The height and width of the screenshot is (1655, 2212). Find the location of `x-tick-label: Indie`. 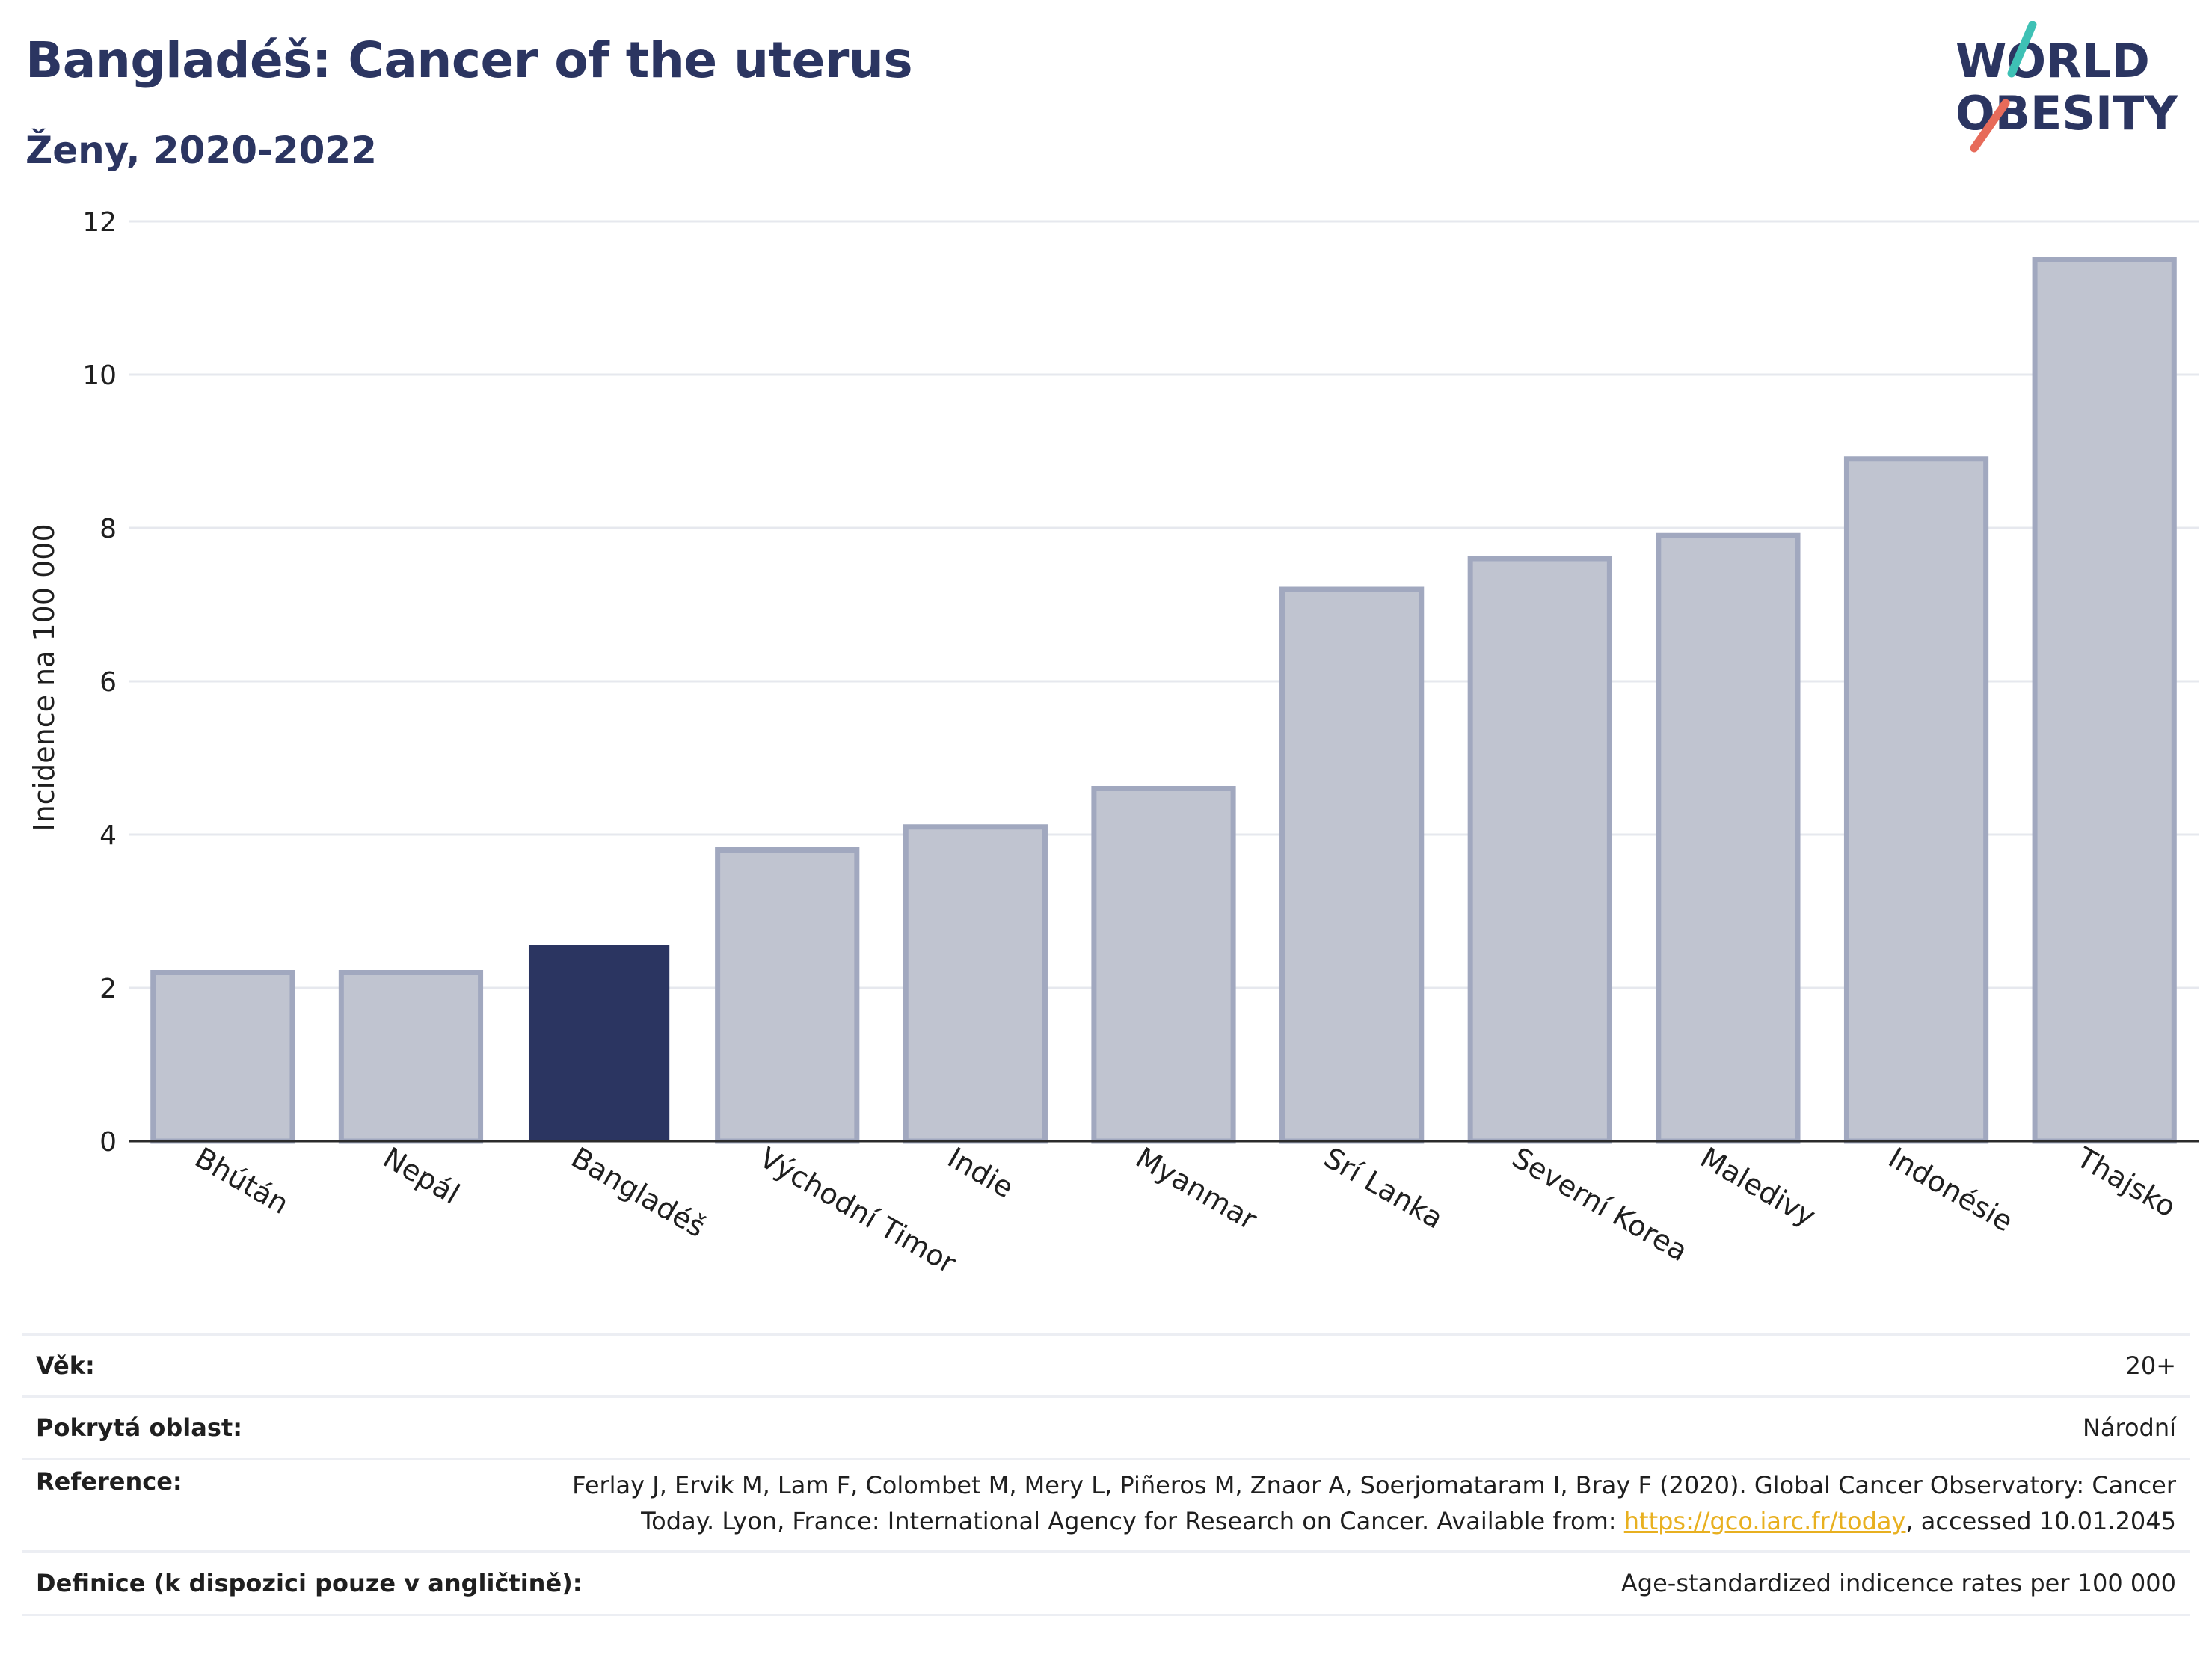

x-tick-label: Indie is located at coordinates (980, 1173).